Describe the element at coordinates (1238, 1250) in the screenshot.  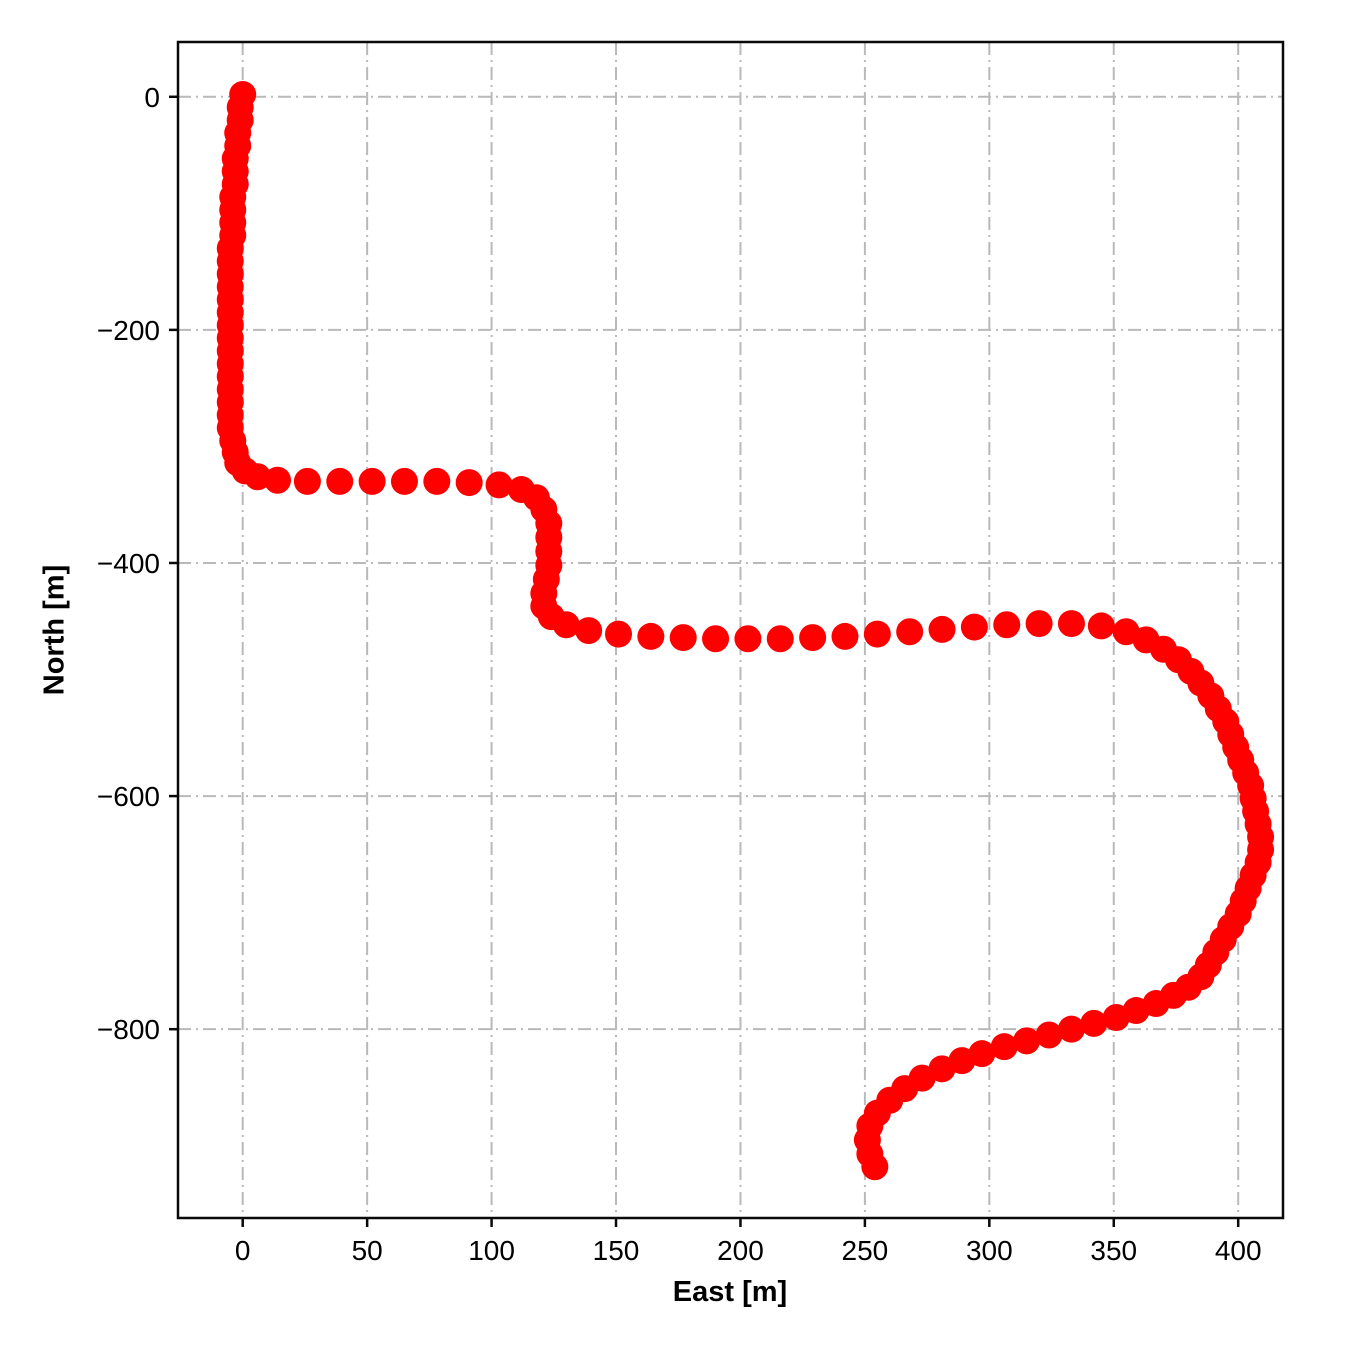
I see `x-tick-label: 400` at that location.